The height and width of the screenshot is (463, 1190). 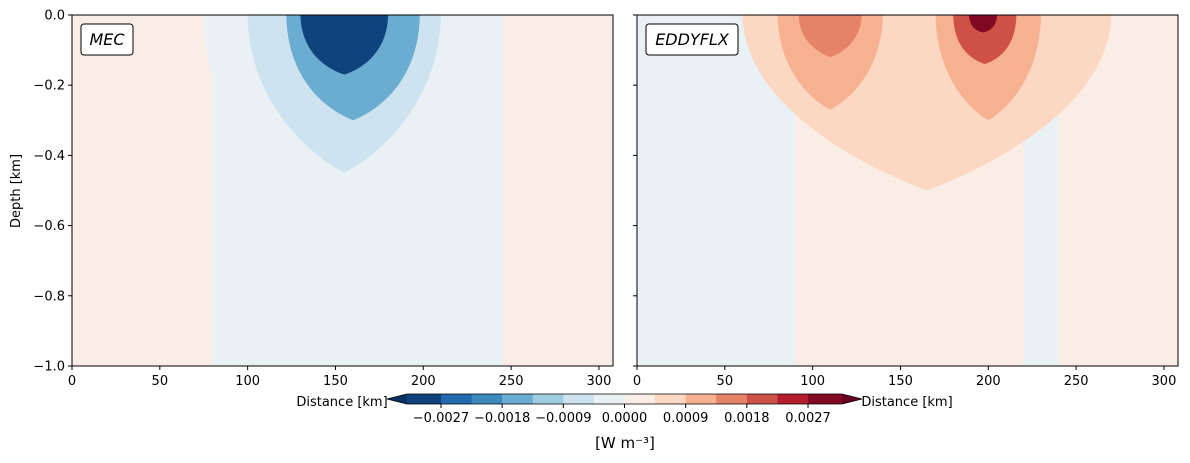 What do you see at coordinates (160, 381) in the screenshot?
I see `mec-xtick-label: 50` at bounding box center [160, 381].